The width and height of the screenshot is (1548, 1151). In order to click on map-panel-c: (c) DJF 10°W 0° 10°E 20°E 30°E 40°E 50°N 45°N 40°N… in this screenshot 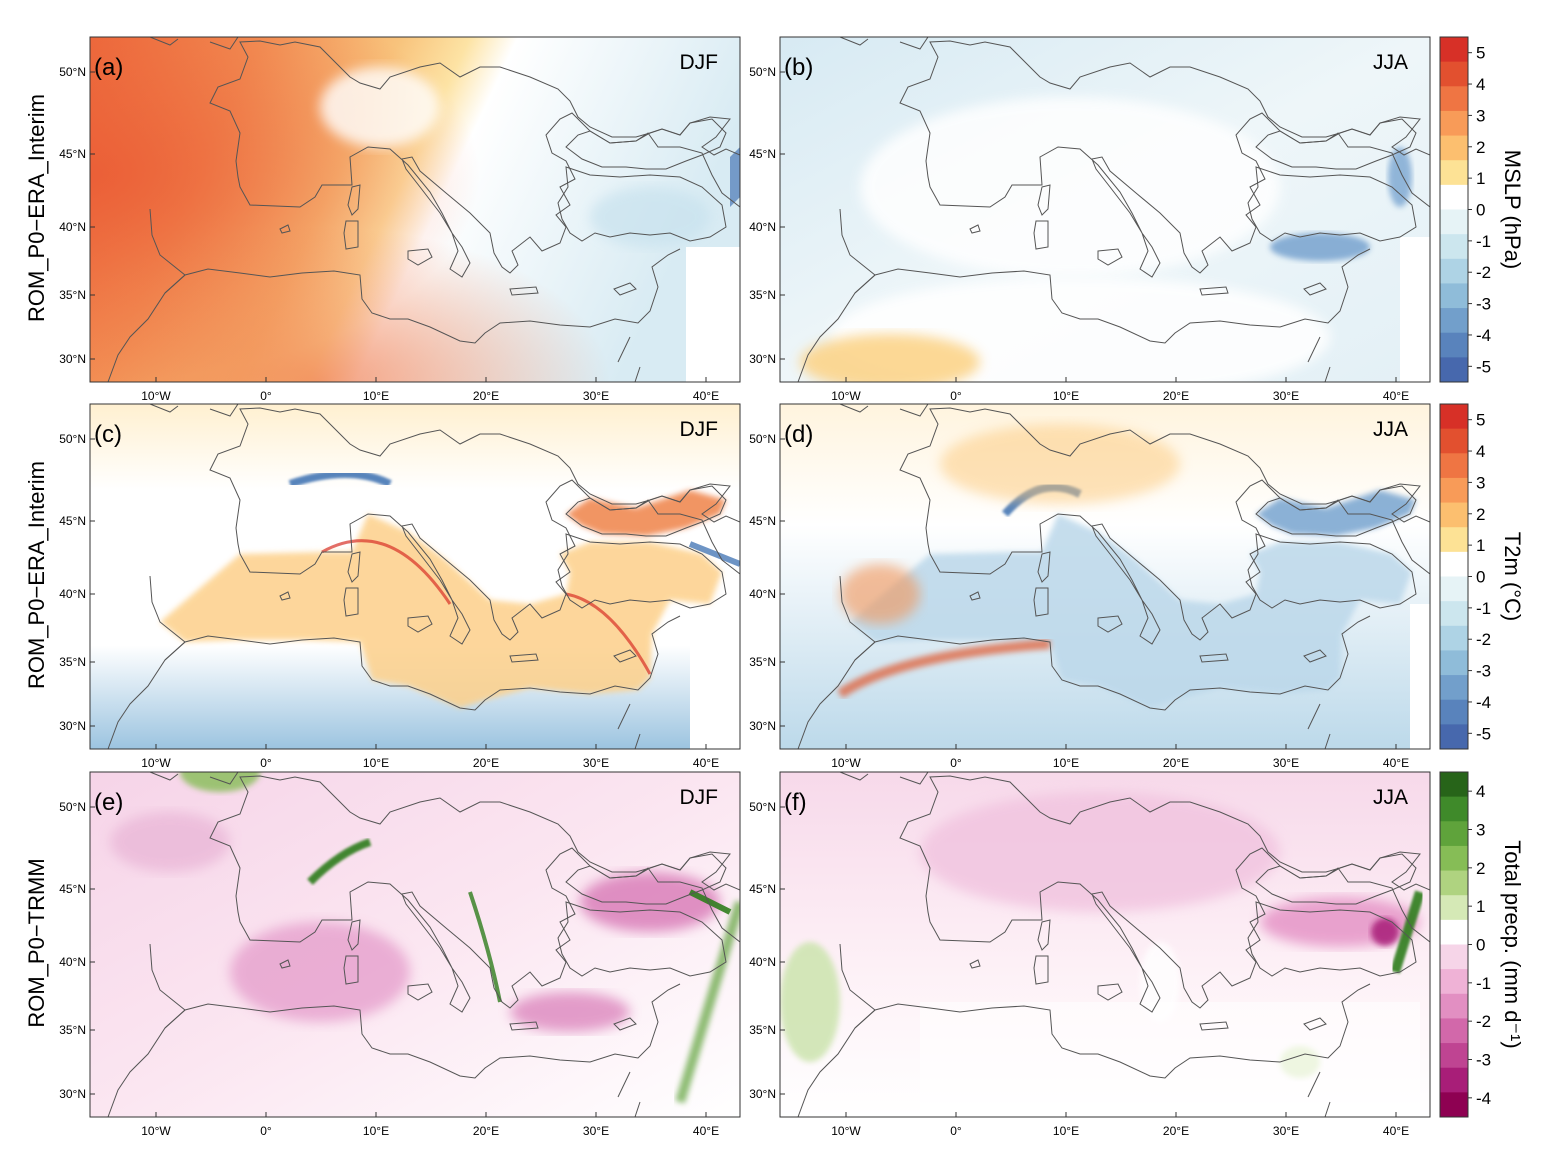, I will do `click(400, 586)`.